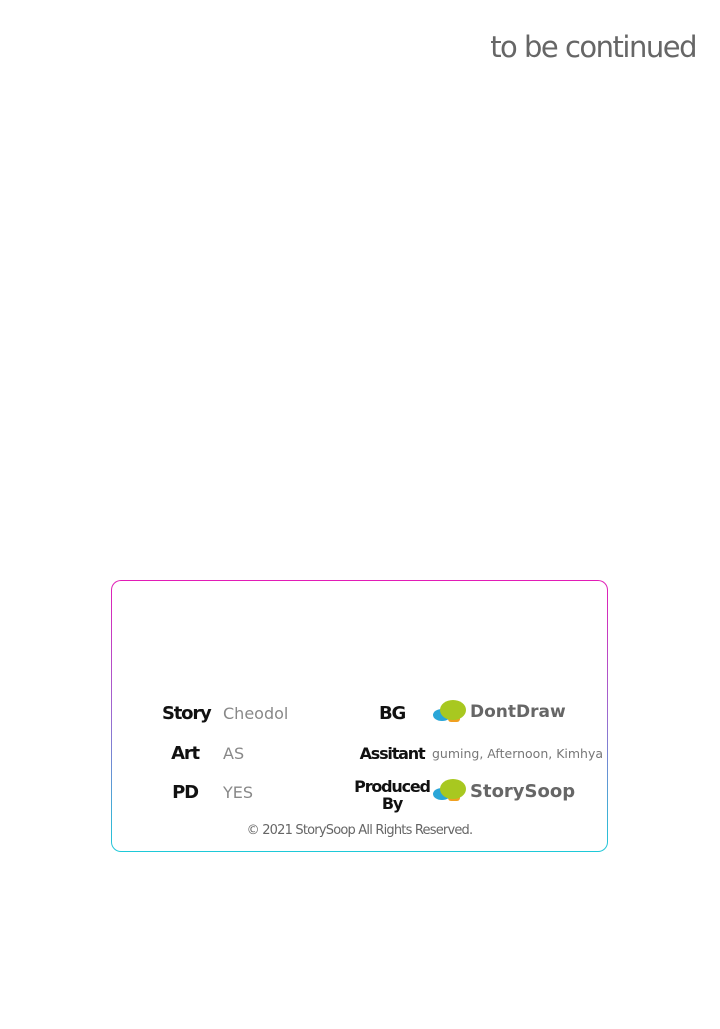 Image resolution: width=720 pixels, height=1029 pixels. What do you see at coordinates (392, 786) in the screenshot?
I see `produced-label-line1: Produced` at bounding box center [392, 786].